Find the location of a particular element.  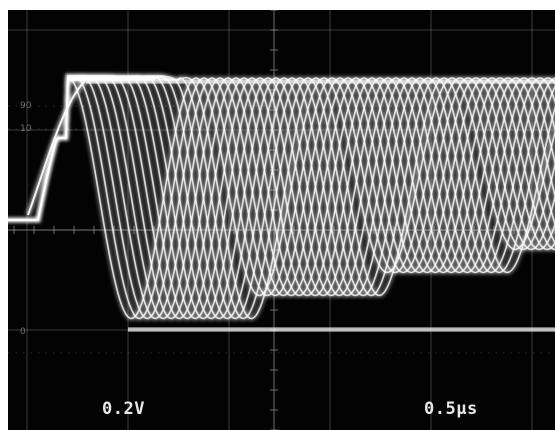

time-per-div-readout: 0.5μs is located at coordinates (451, 409).